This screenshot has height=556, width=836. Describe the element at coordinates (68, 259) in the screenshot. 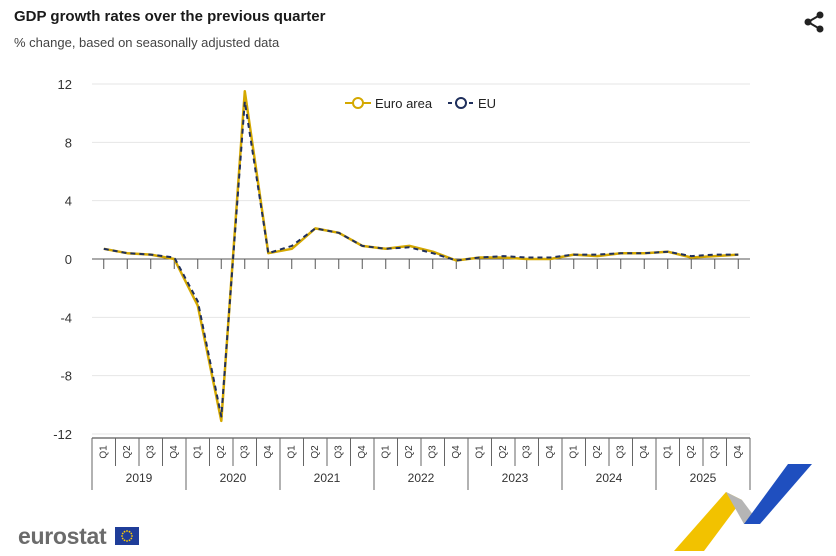

I see `y-tick-label: 0` at that location.